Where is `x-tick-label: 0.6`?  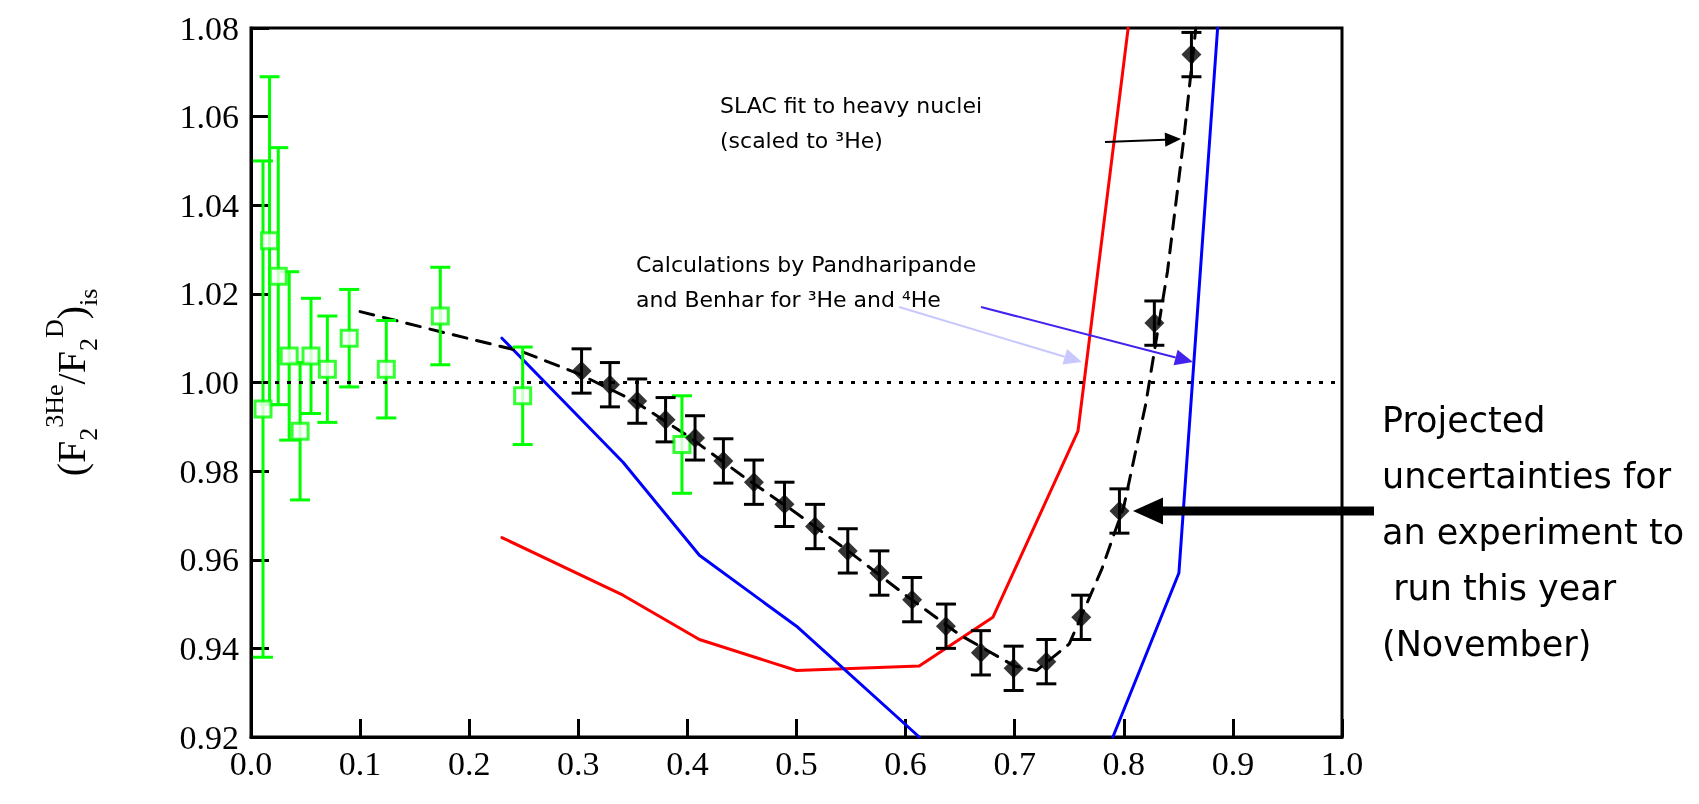
x-tick-label: 0.6 is located at coordinates (905, 763).